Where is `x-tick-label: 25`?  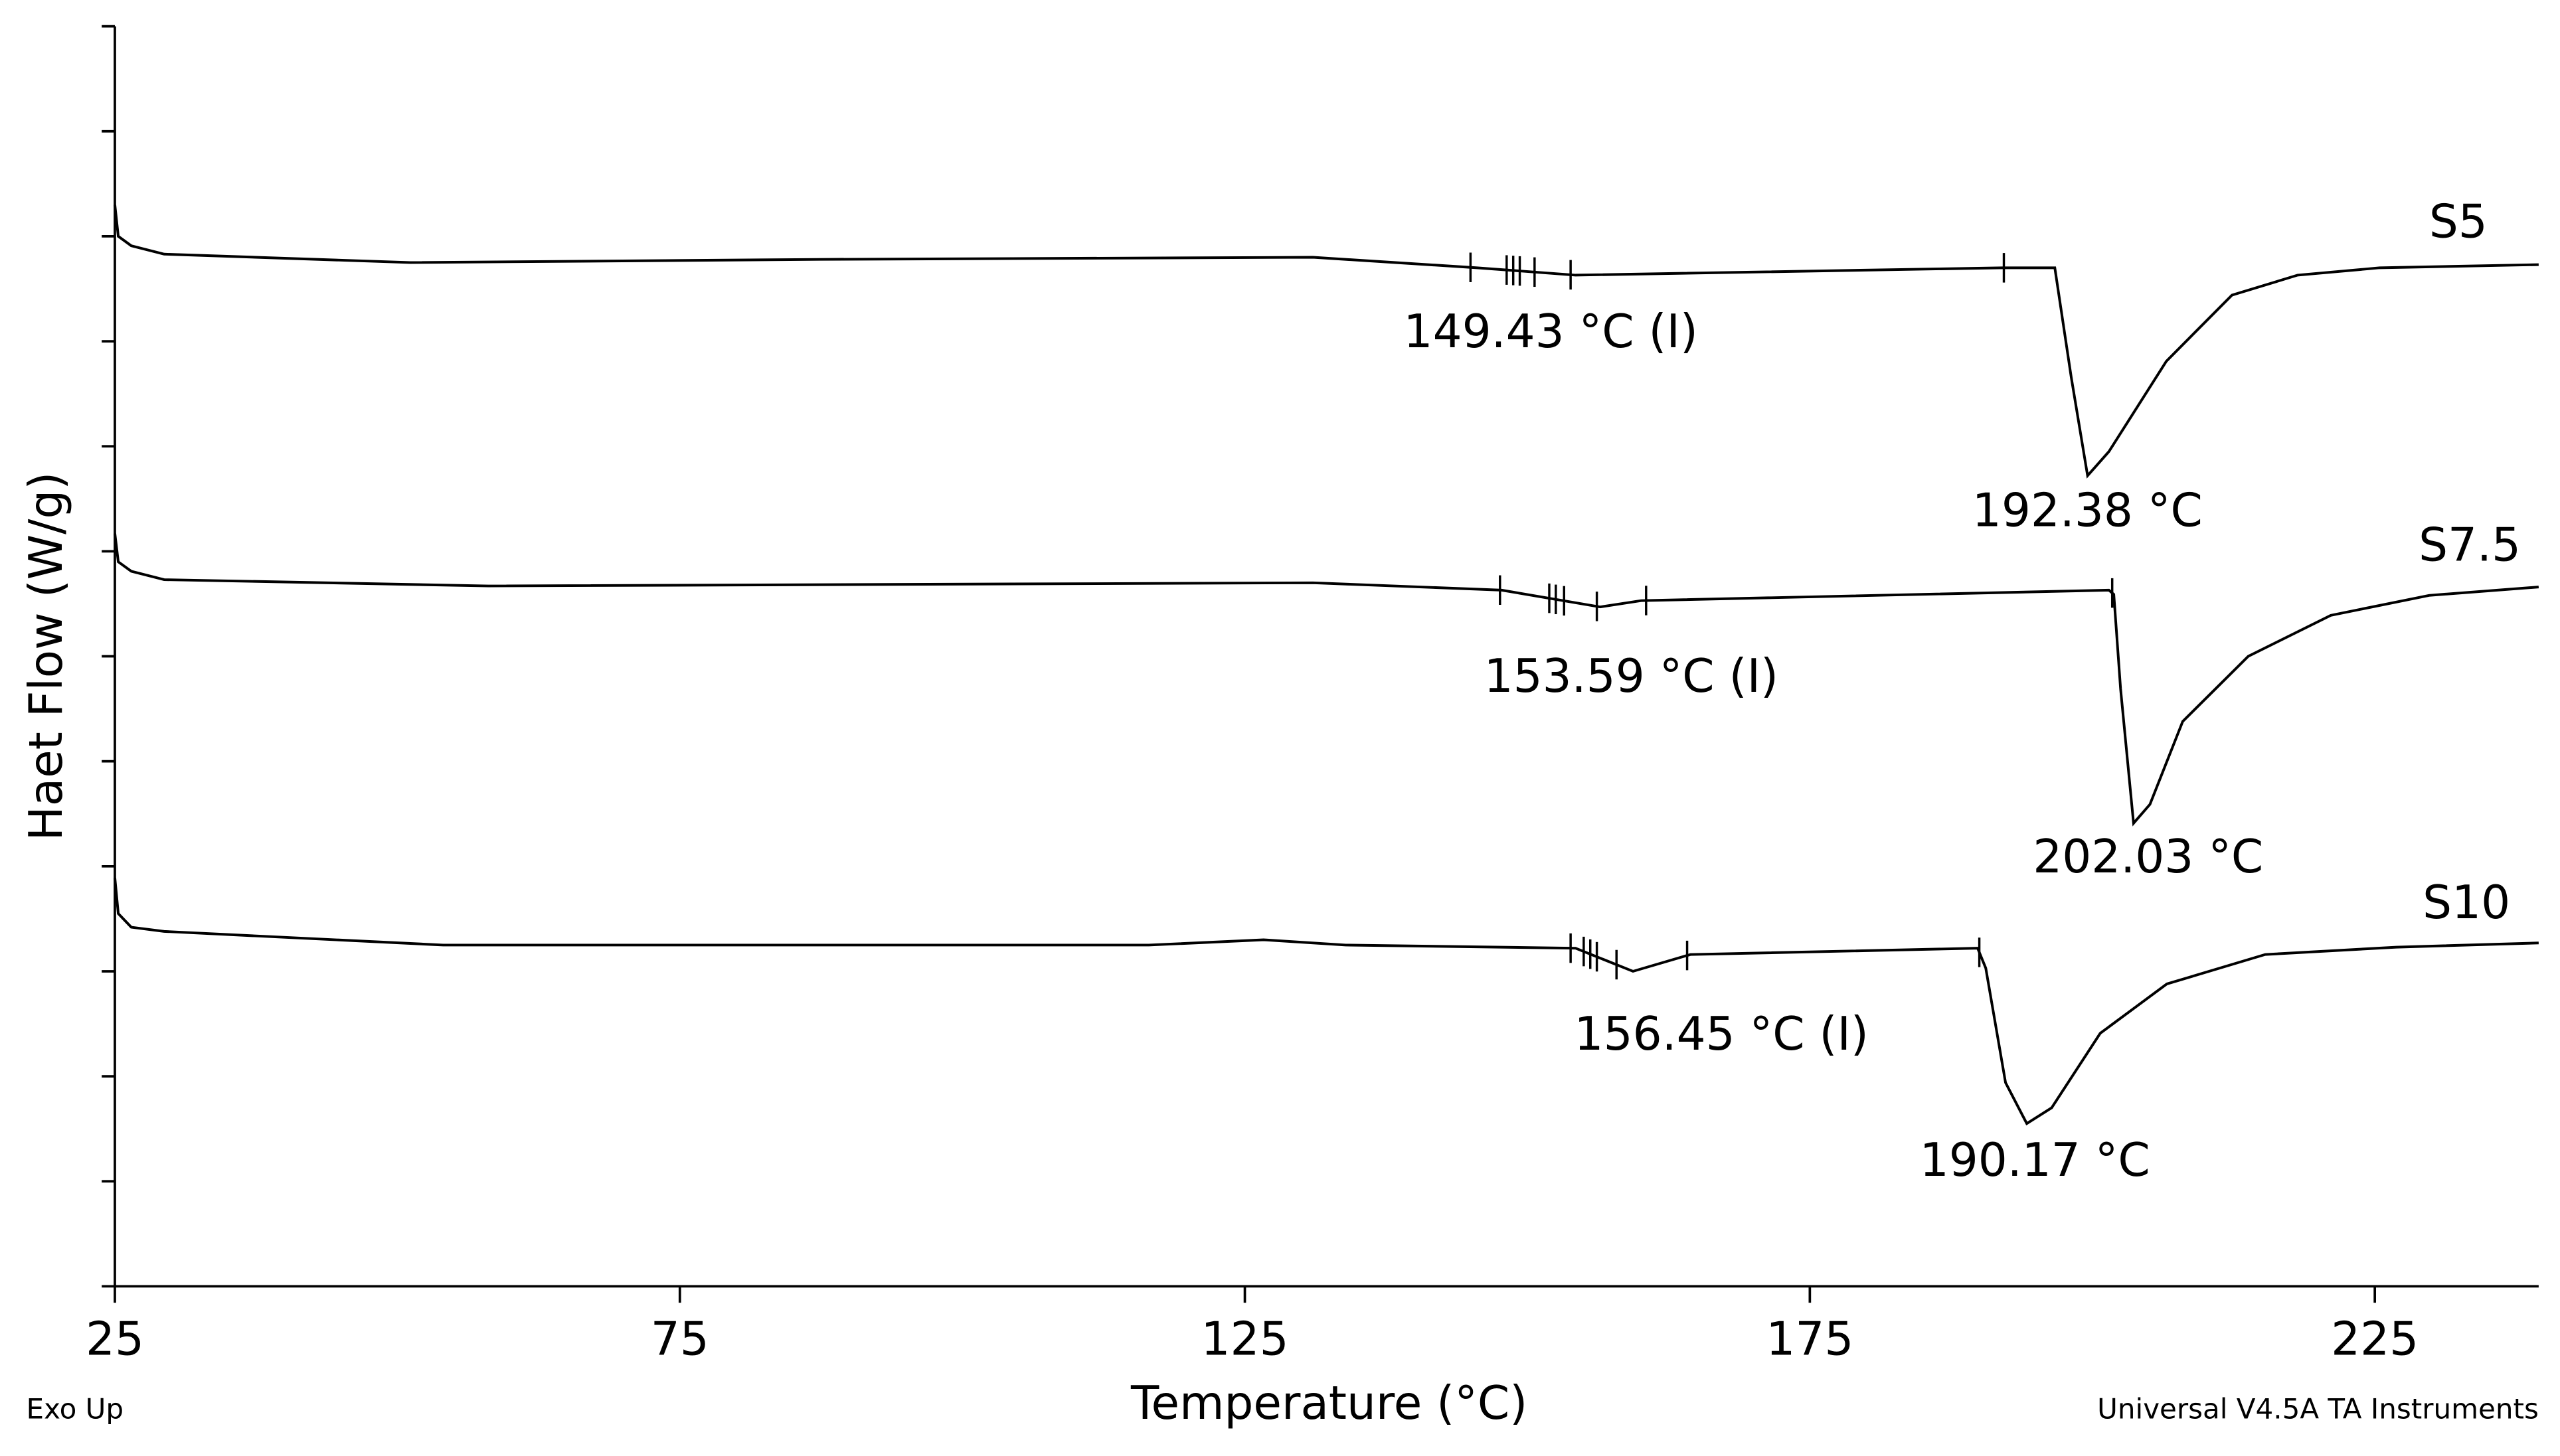 x-tick-label: 25 is located at coordinates (115, 1339).